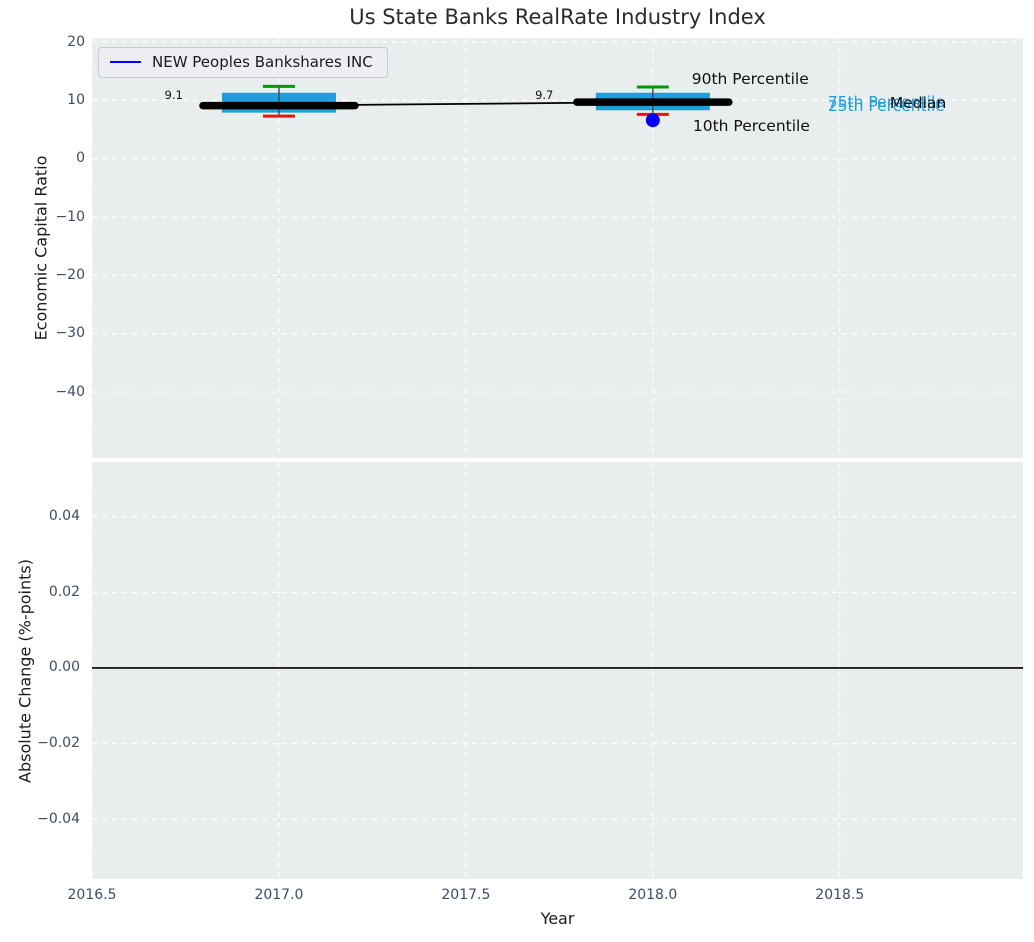 This screenshot has height=942, width=1034. I want to click on annotation-25th-percentile: 25th Percentile, so click(886, 106).